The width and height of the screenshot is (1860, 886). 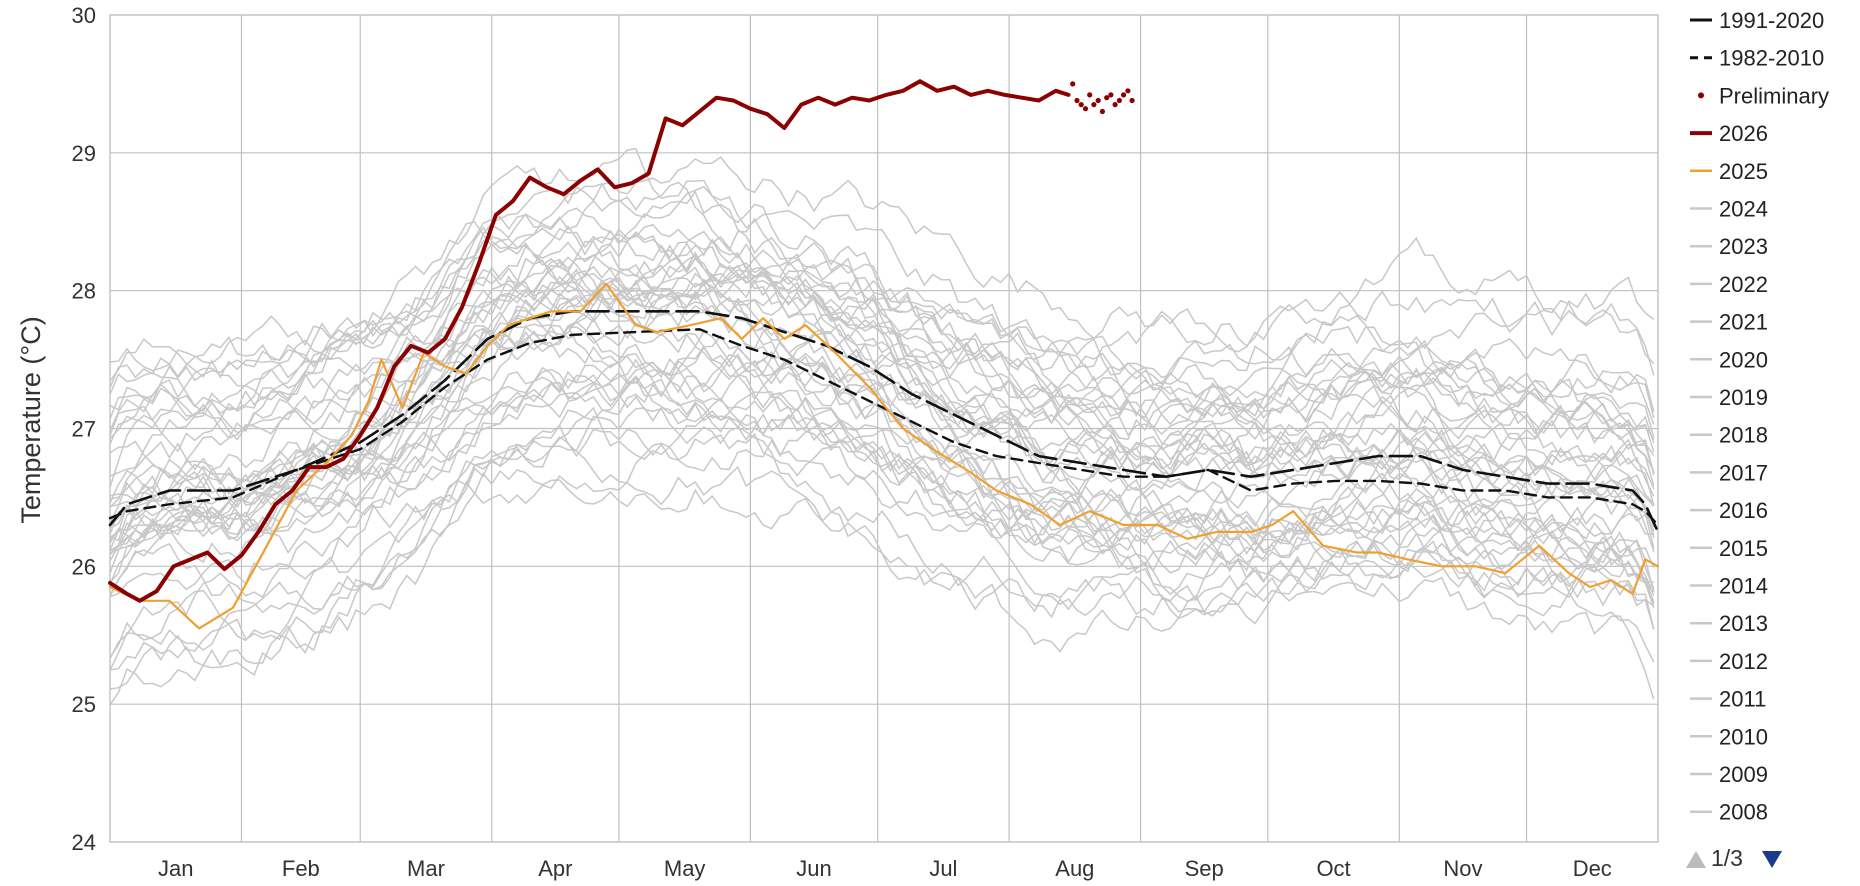 What do you see at coordinates (1743, 435) in the screenshot?
I see `legend-label: 2018` at bounding box center [1743, 435].